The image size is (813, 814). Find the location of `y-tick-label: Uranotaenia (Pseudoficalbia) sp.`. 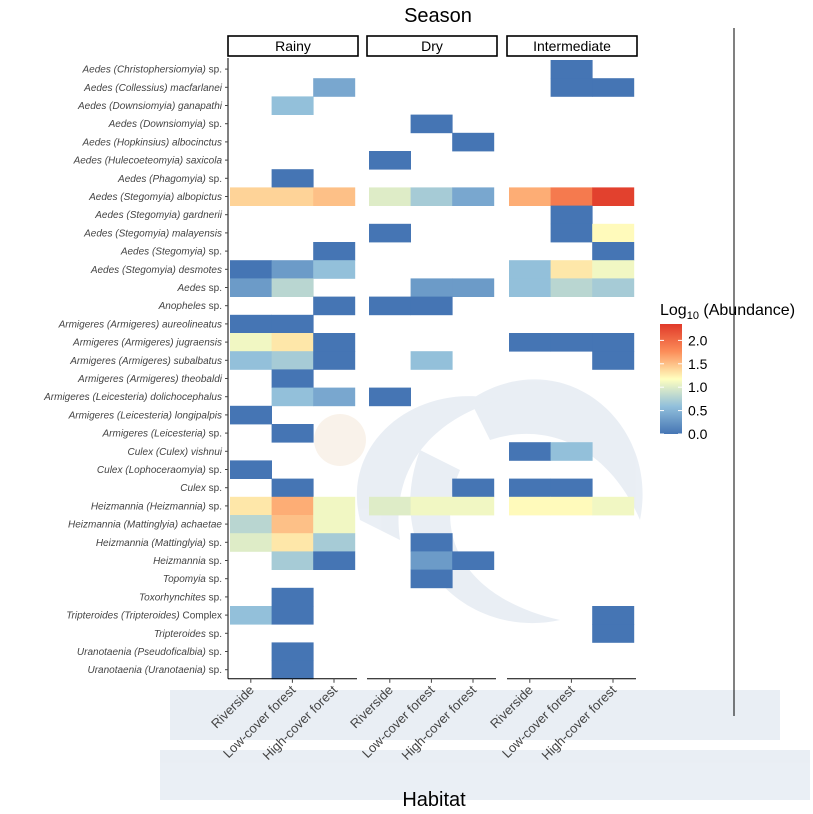

y-tick-label: Uranotaenia (Pseudoficalbia) sp. is located at coordinates (149, 652).